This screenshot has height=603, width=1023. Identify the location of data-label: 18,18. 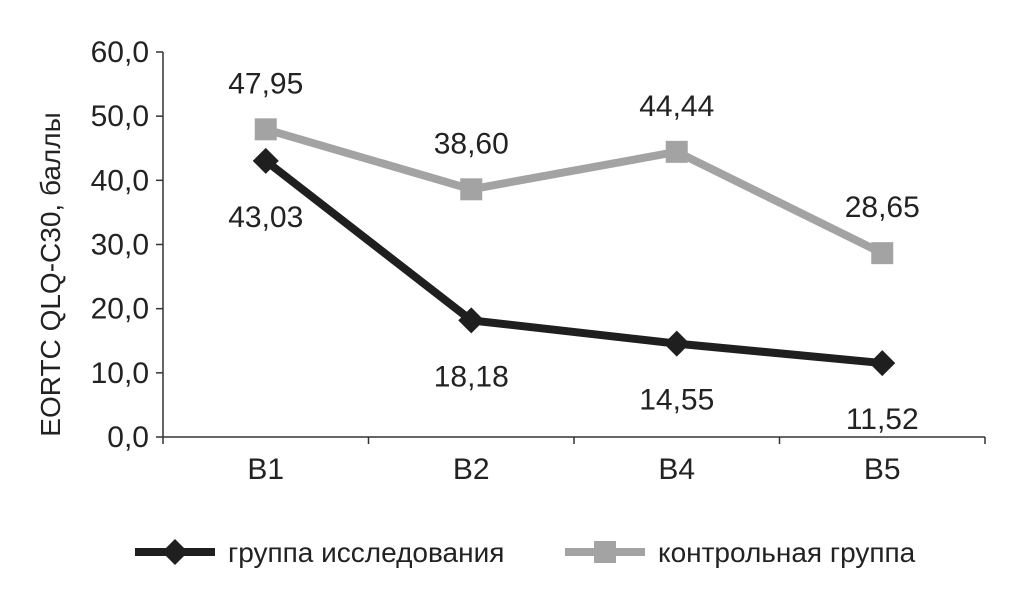
(471, 376).